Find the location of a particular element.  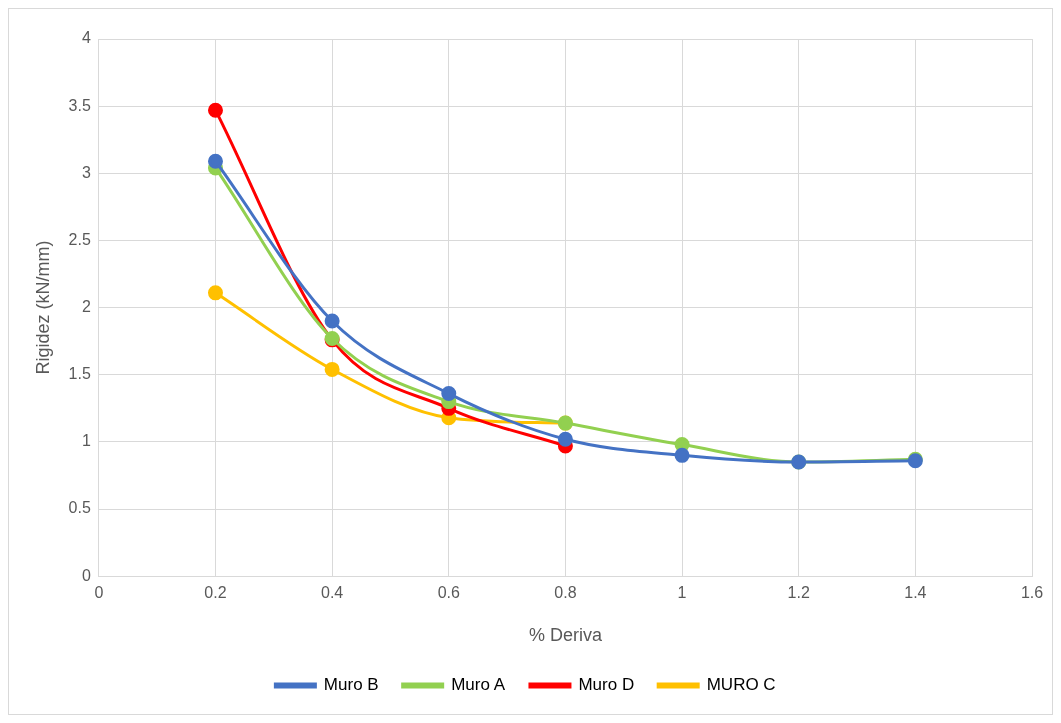

y-tick-label: 2.5 is located at coordinates (79, 239).